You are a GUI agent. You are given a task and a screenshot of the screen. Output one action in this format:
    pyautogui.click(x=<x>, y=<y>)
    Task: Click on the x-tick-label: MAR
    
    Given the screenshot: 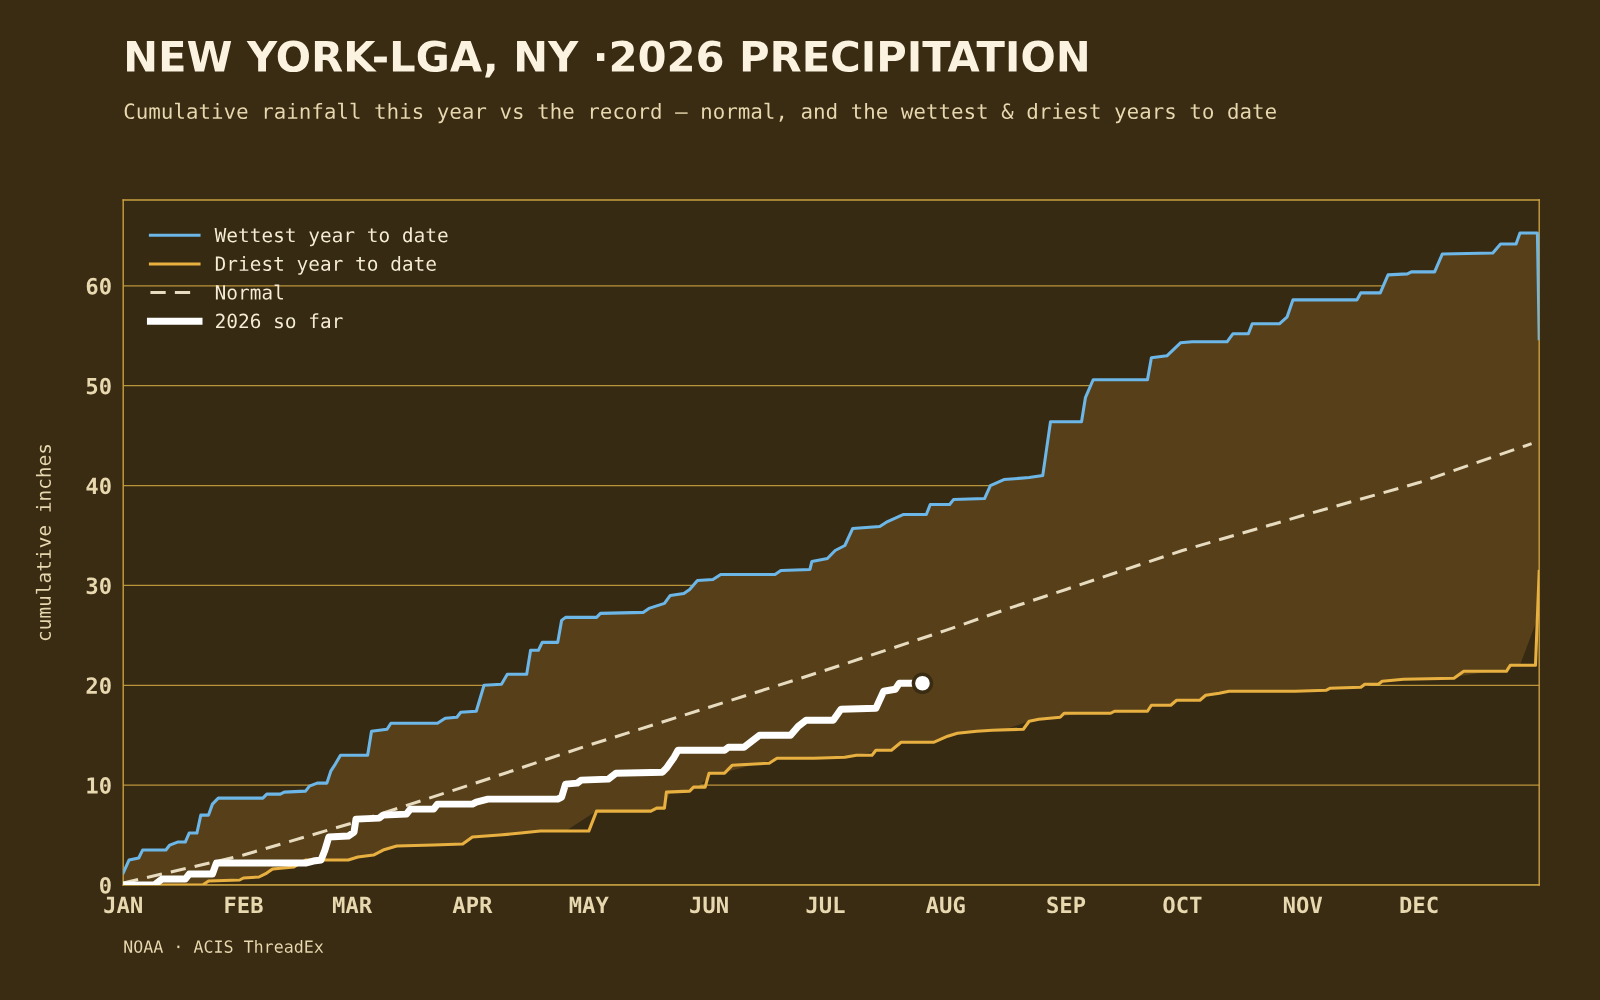 What is the action you would take?
    pyautogui.click(x=352, y=904)
    